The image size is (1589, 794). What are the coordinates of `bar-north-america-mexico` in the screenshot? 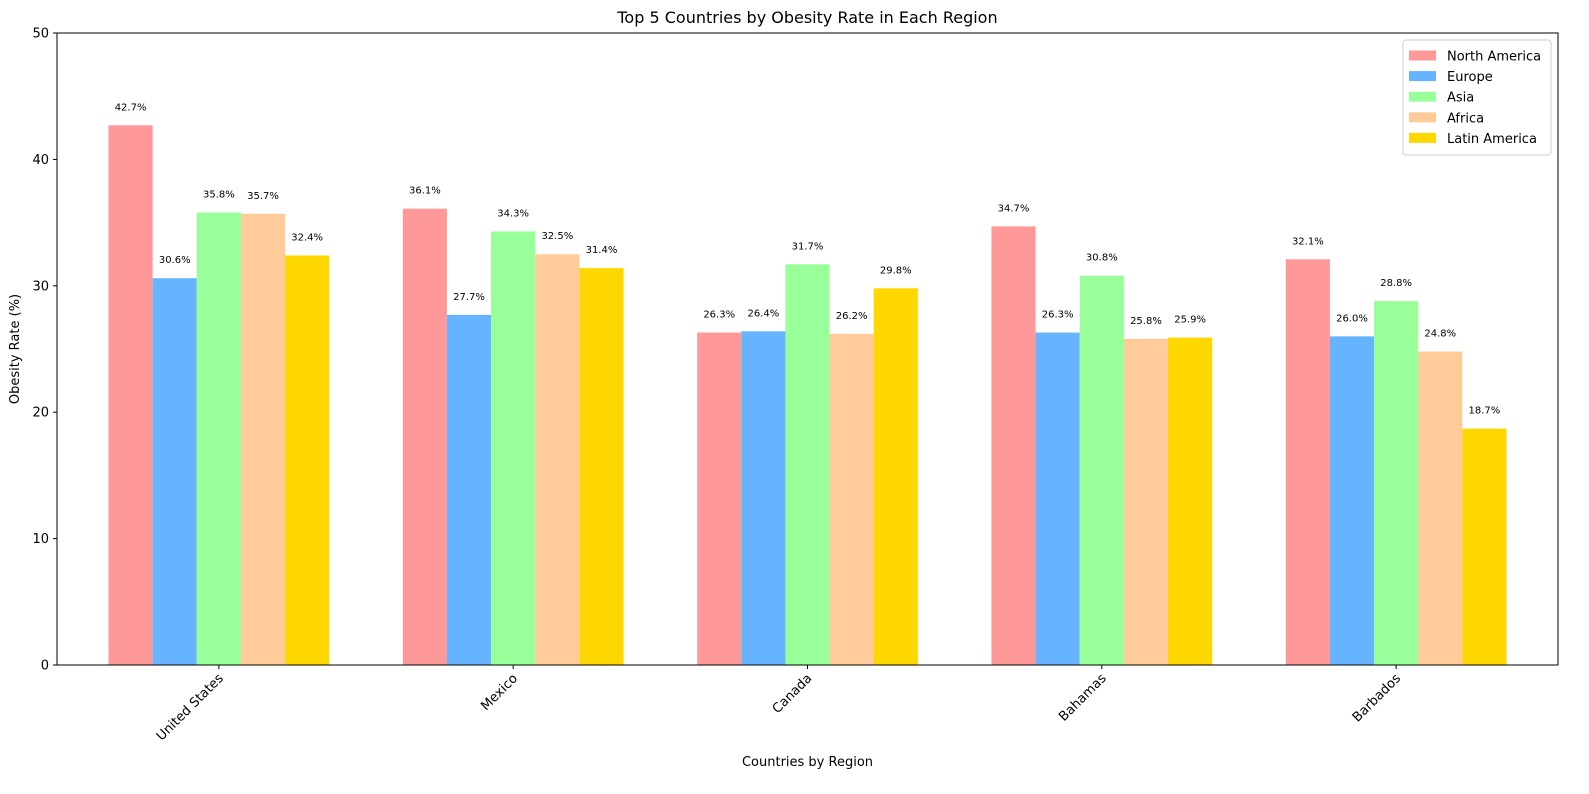 It's located at (424, 437).